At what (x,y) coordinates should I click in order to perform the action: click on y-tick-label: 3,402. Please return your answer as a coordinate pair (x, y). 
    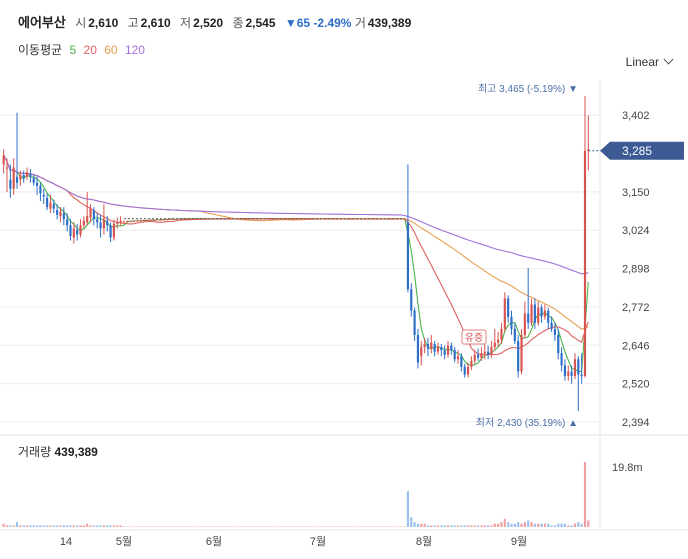
    Looking at the image, I should click on (636, 116).